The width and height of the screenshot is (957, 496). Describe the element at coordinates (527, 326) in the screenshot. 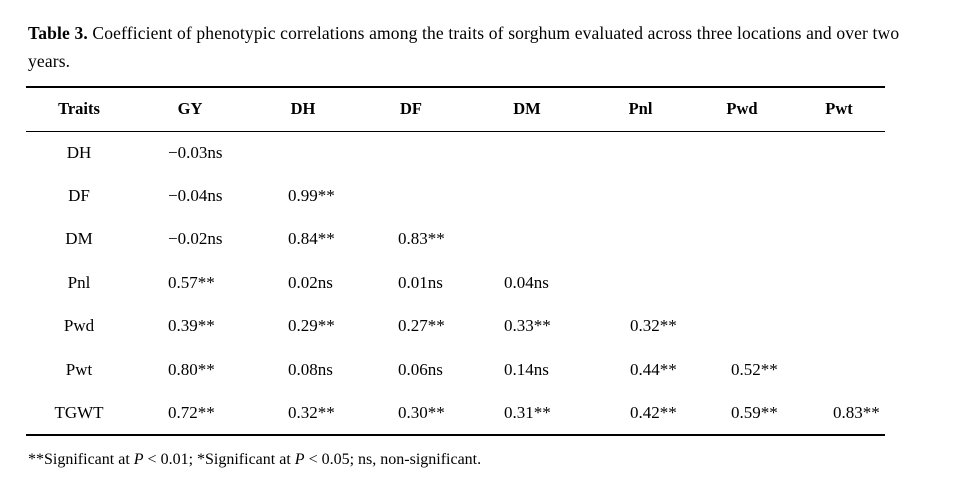

I see `correlation-cell: 0.33**` at that location.